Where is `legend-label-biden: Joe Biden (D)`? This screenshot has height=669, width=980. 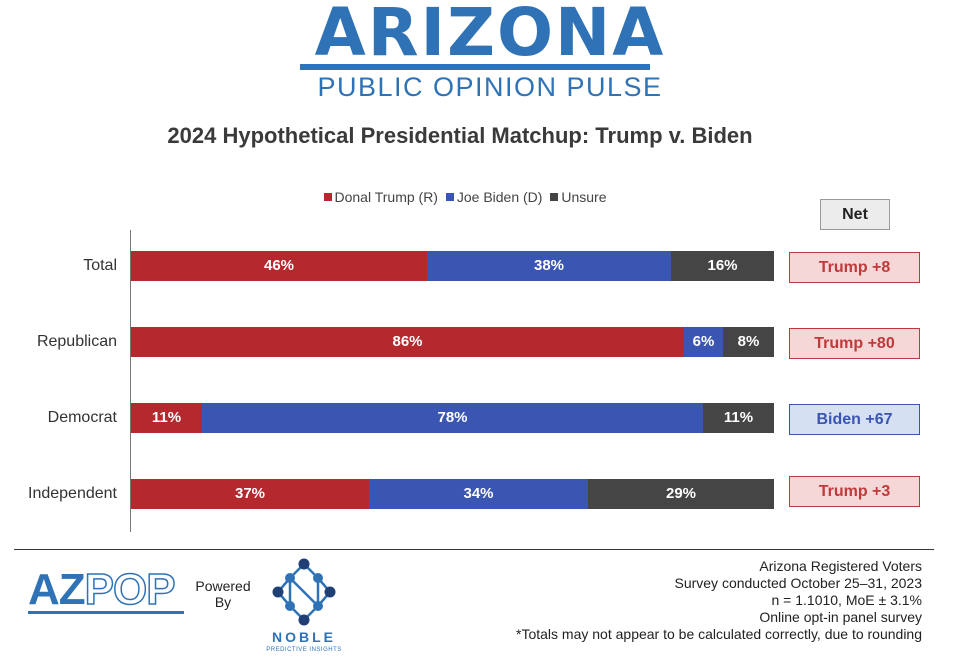 legend-label-biden: Joe Biden (D) is located at coordinates (499, 197).